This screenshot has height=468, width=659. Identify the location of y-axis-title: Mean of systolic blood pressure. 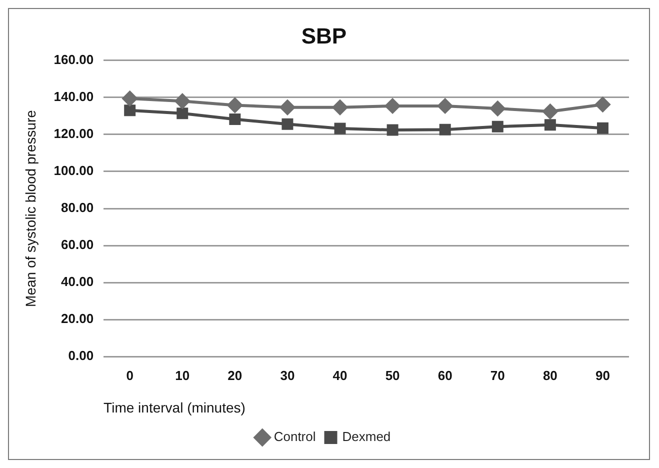
(30, 208).